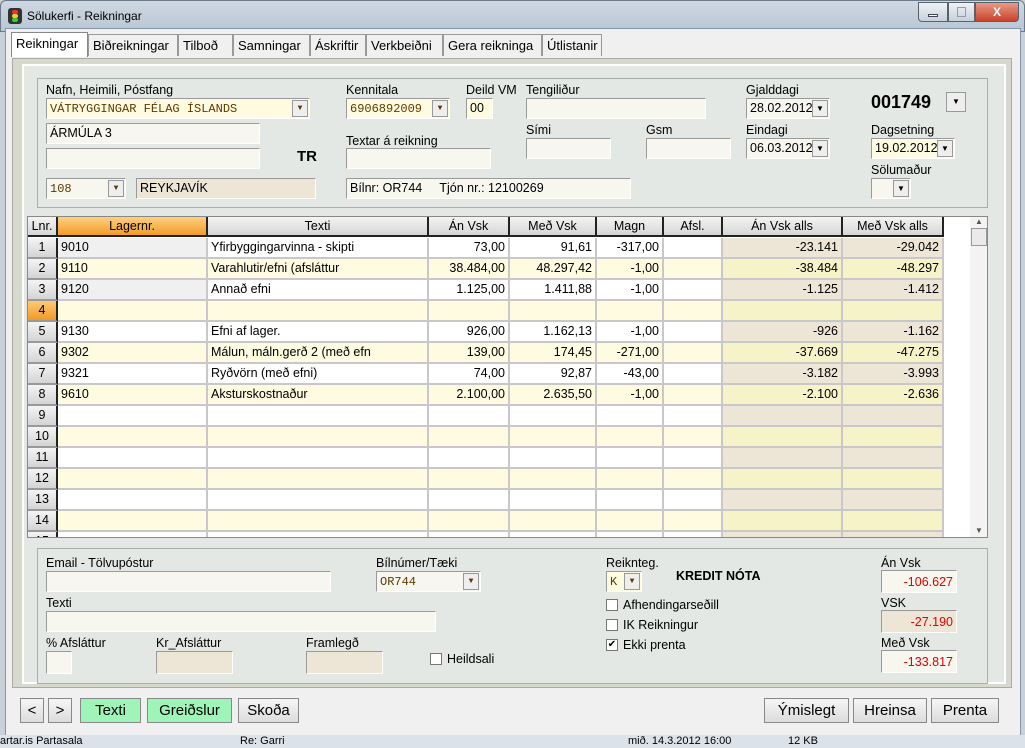  I want to click on table-cell: -2.100, so click(783, 395).